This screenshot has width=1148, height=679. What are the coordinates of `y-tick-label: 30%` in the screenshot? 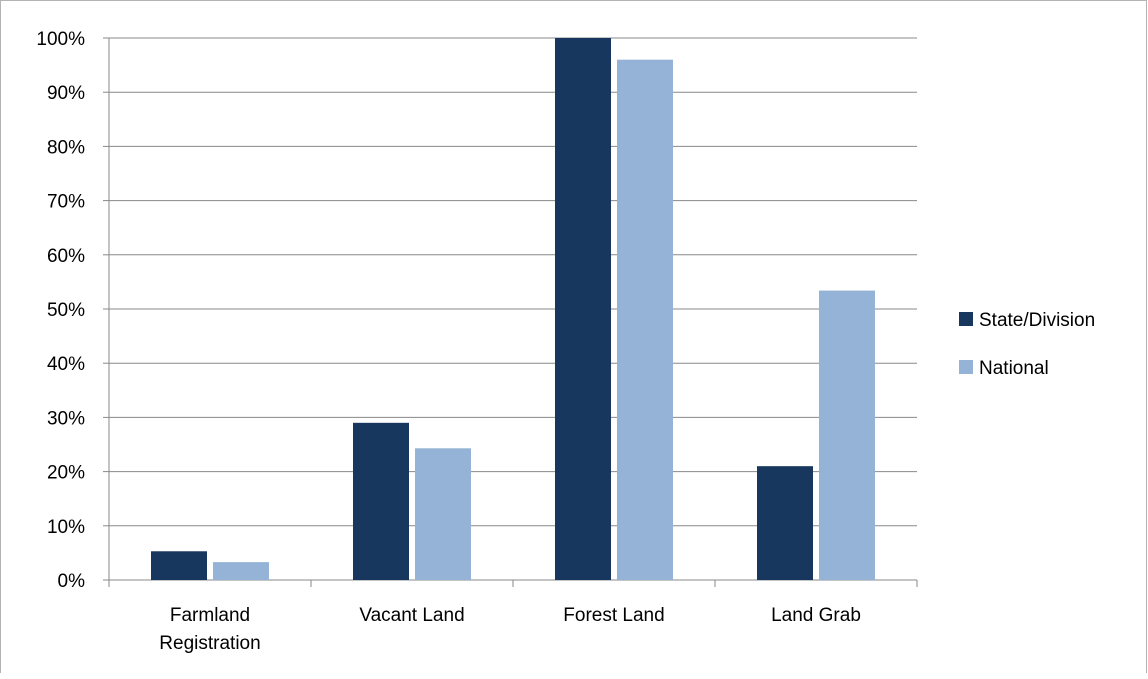 It's located at (66, 418).